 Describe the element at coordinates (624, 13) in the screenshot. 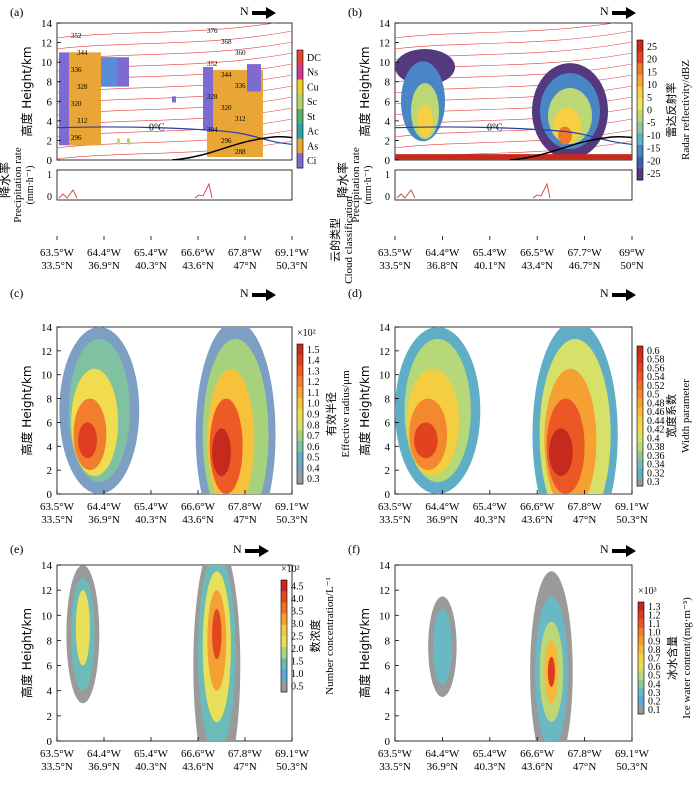

I see `north-arrow-icon` at that location.